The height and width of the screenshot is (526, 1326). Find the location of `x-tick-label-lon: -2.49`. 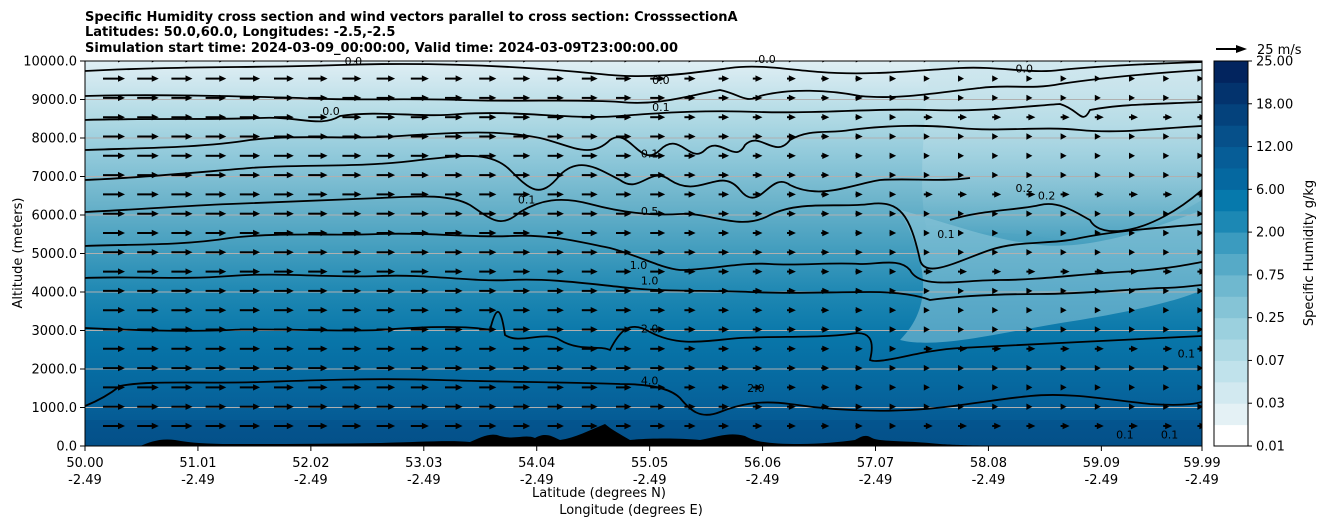

x-tick-label-lon: -2.49 is located at coordinates (1102, 480).